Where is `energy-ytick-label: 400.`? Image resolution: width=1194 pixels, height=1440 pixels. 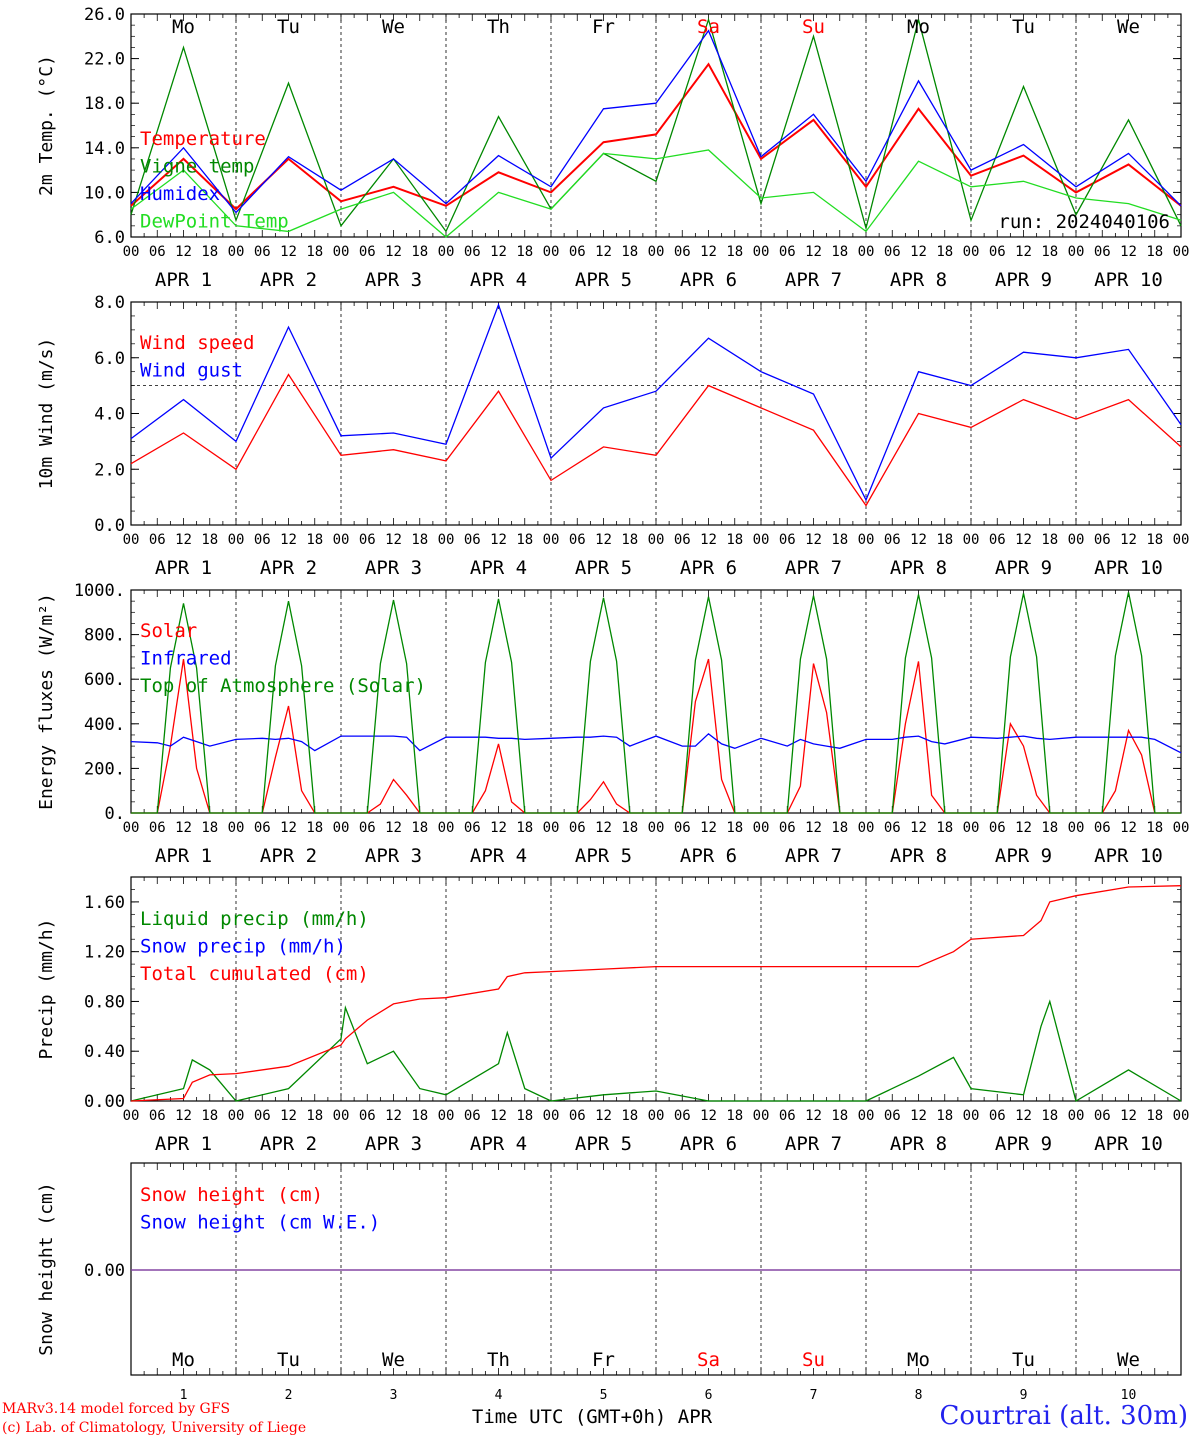 energy-ytick-label: 400. is located at coordinates (104, 725).